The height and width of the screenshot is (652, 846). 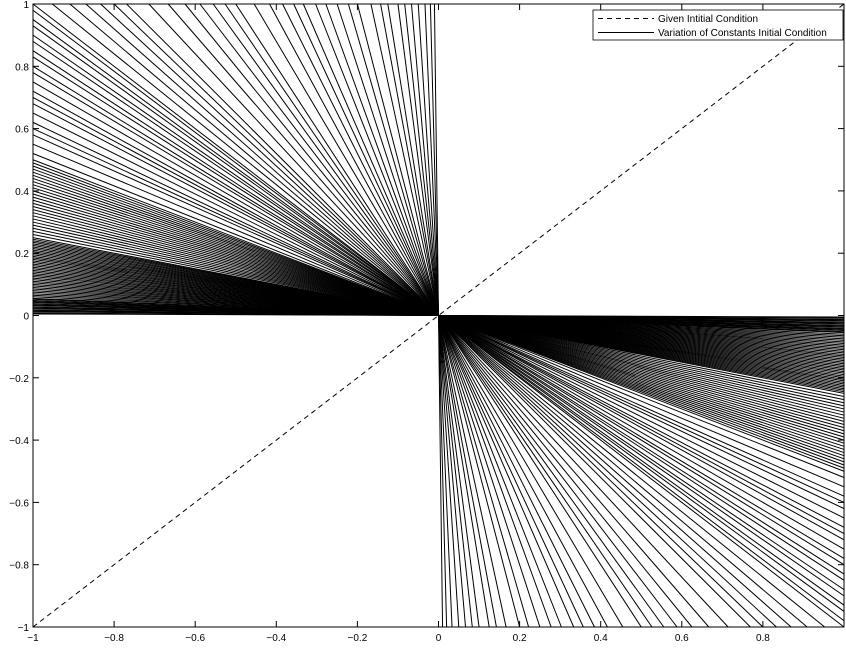 I want to click on y-tick-label: 0.6, so click(x=22, y=130).